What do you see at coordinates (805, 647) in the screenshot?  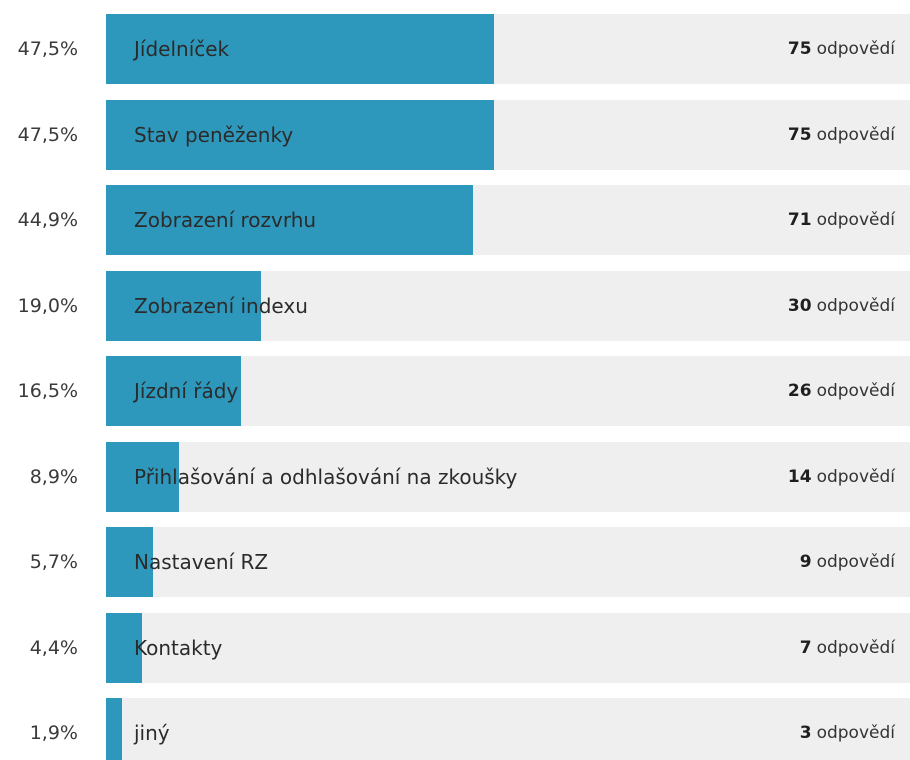 I see `count-value: 7` at bounding box center [805, 647].